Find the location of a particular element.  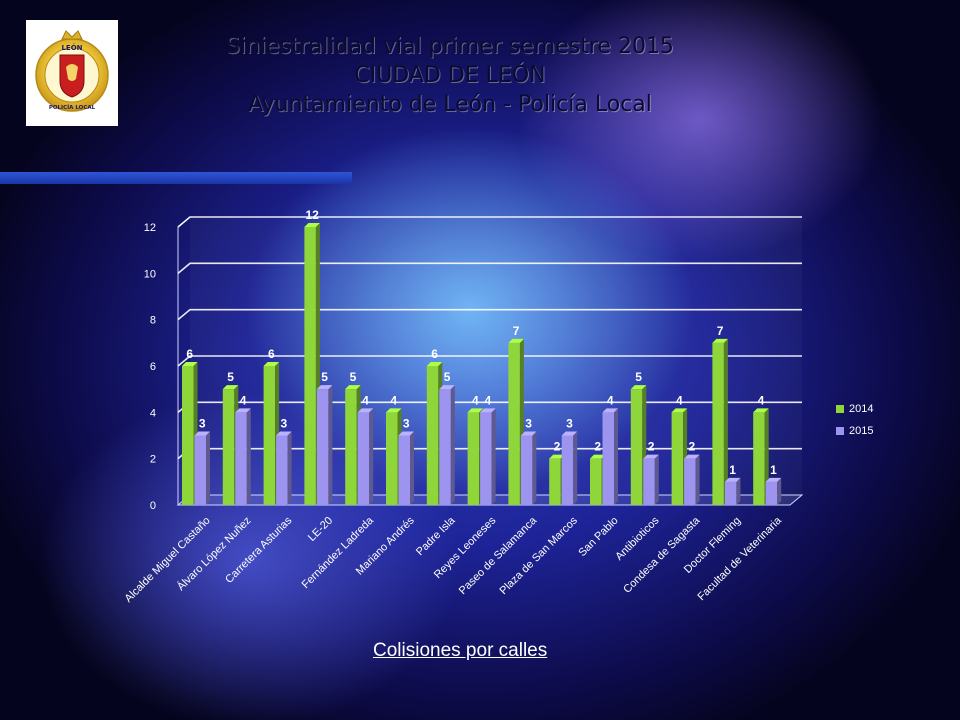

chart-legend: 2014 2015 is located at coordinates (854, 420).